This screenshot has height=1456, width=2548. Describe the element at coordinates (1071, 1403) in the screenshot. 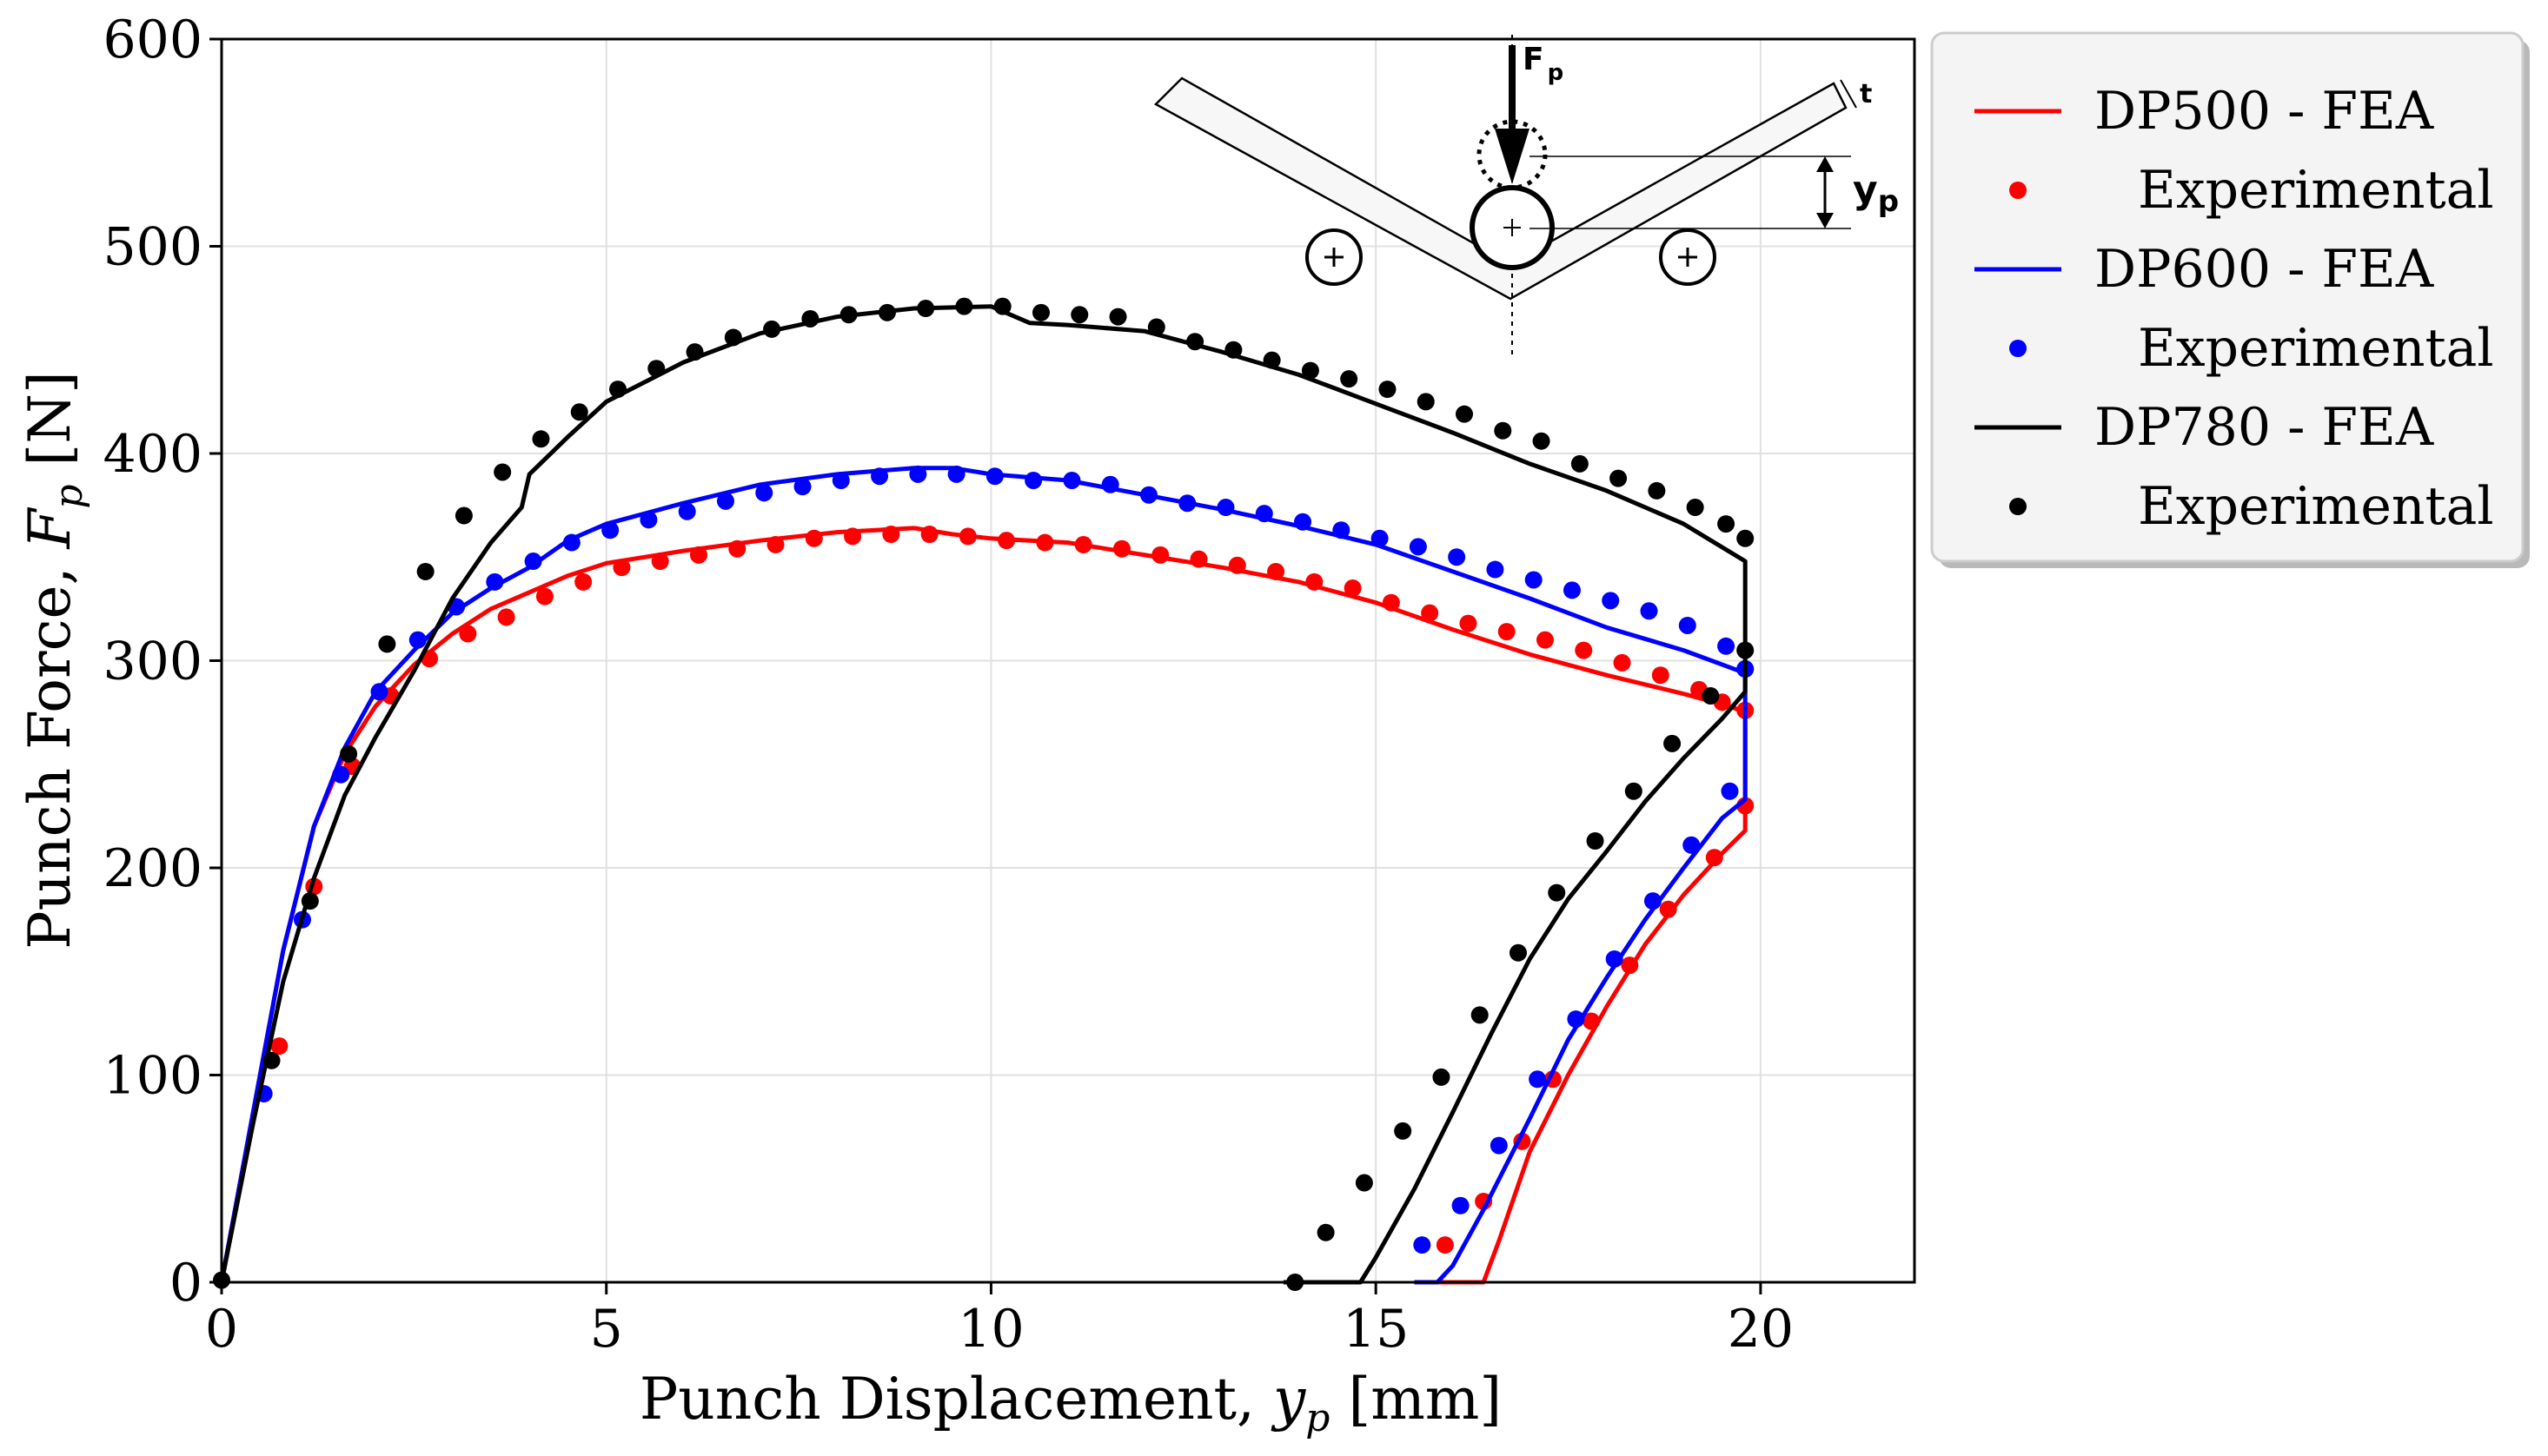

I see `x-axis-label: Punch Displacement, yp [mm]` at that location.